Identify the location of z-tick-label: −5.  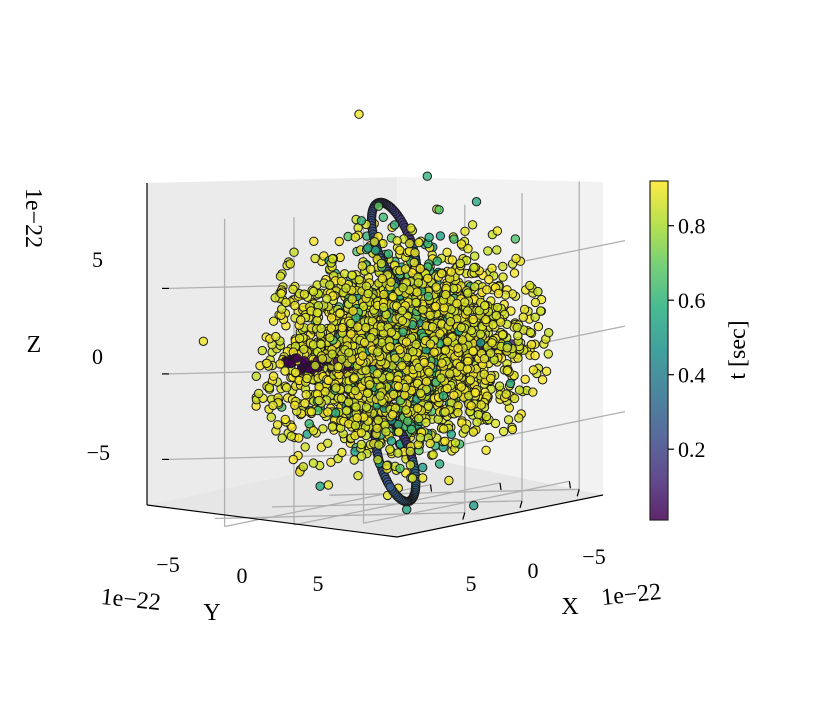
(98, 452).